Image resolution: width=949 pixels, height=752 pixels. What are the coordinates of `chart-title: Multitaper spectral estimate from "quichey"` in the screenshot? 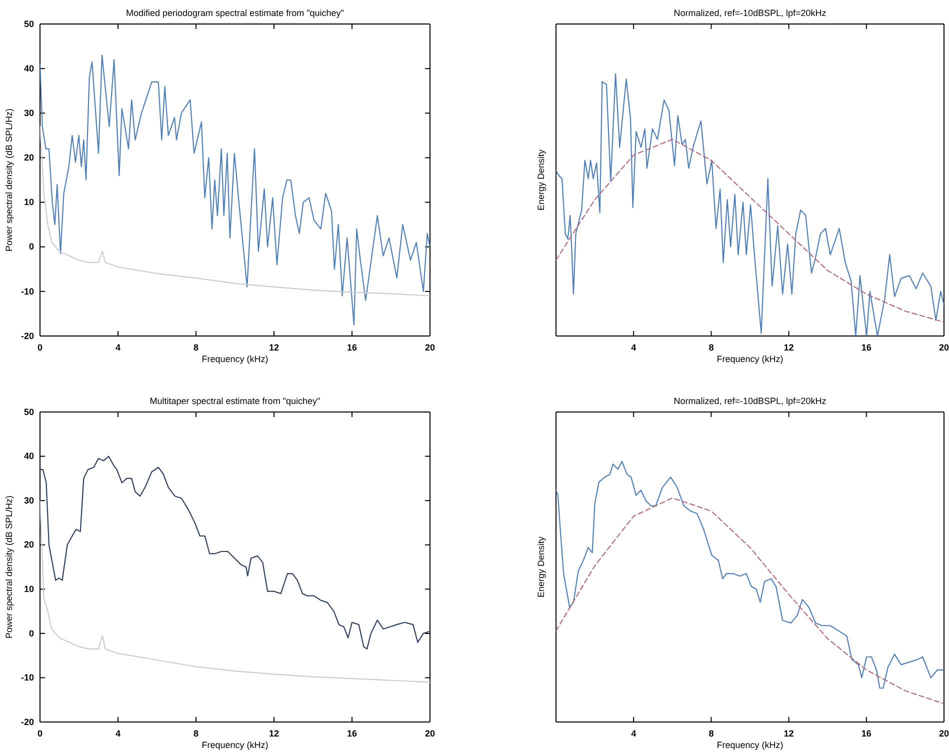 It's located at (235, 401).